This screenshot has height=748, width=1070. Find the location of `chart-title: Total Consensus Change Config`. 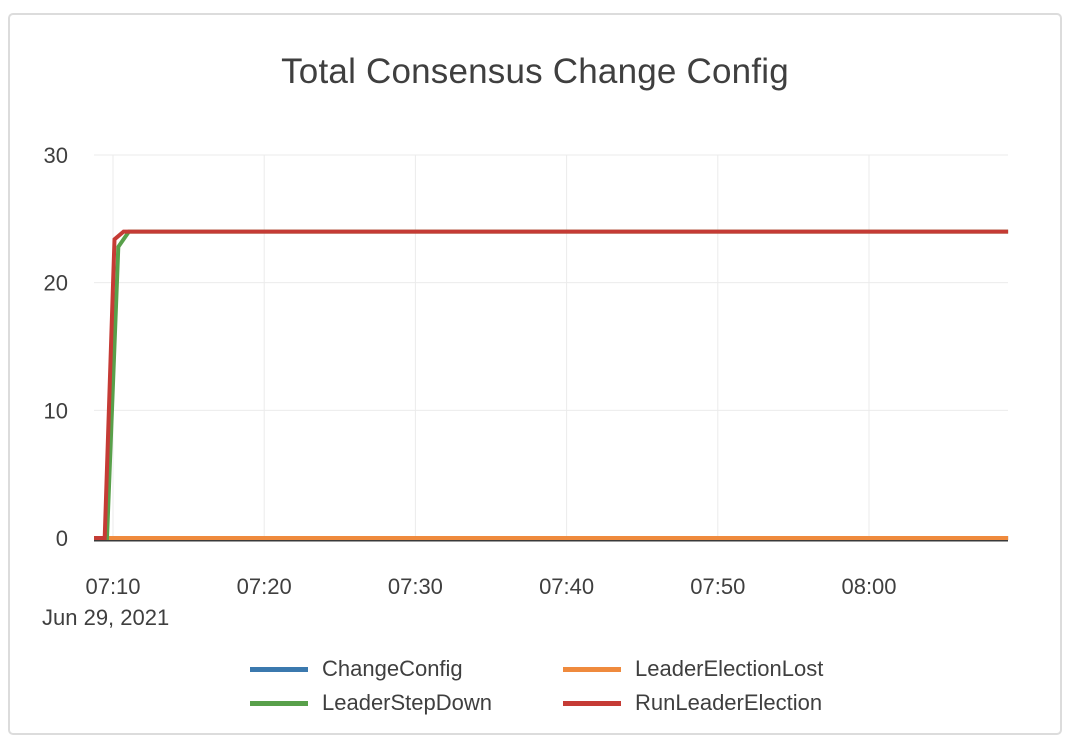

chart-title: Total Consensus Change Config is located at coordinates (535, 71).